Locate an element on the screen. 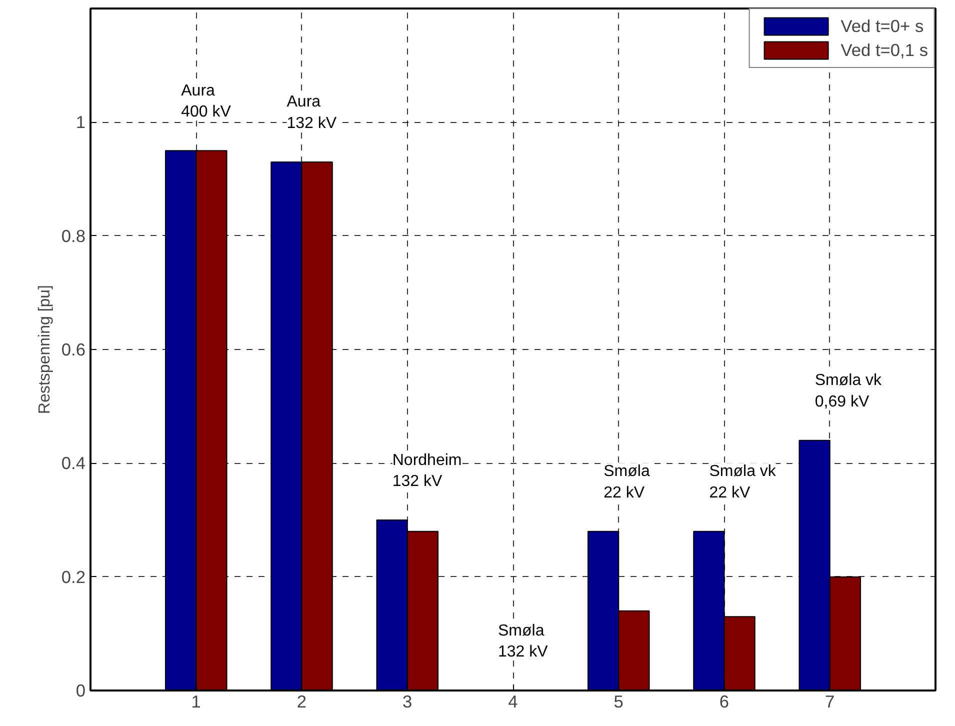 This screenshot has width=955, height=726. annotation: Smøla vk 0,69 kV is located at coordinates (848, 391).